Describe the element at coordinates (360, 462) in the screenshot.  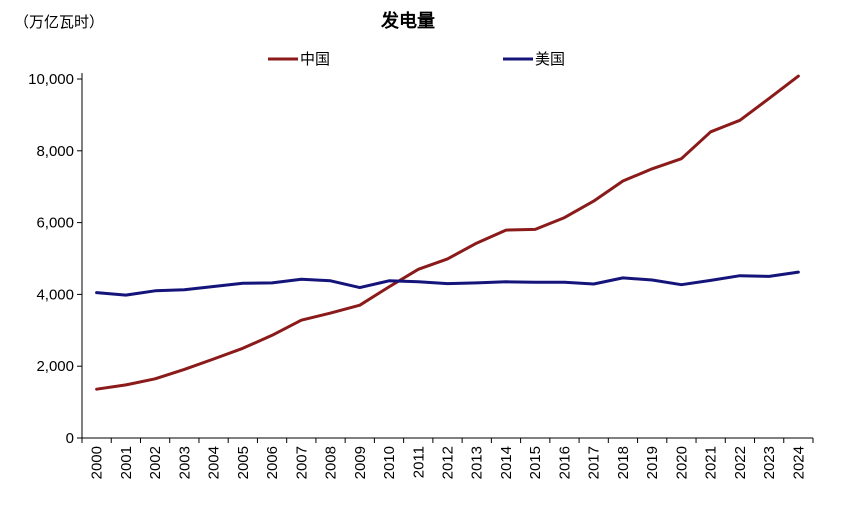
I see `x-tick-label: 2009` at that location.